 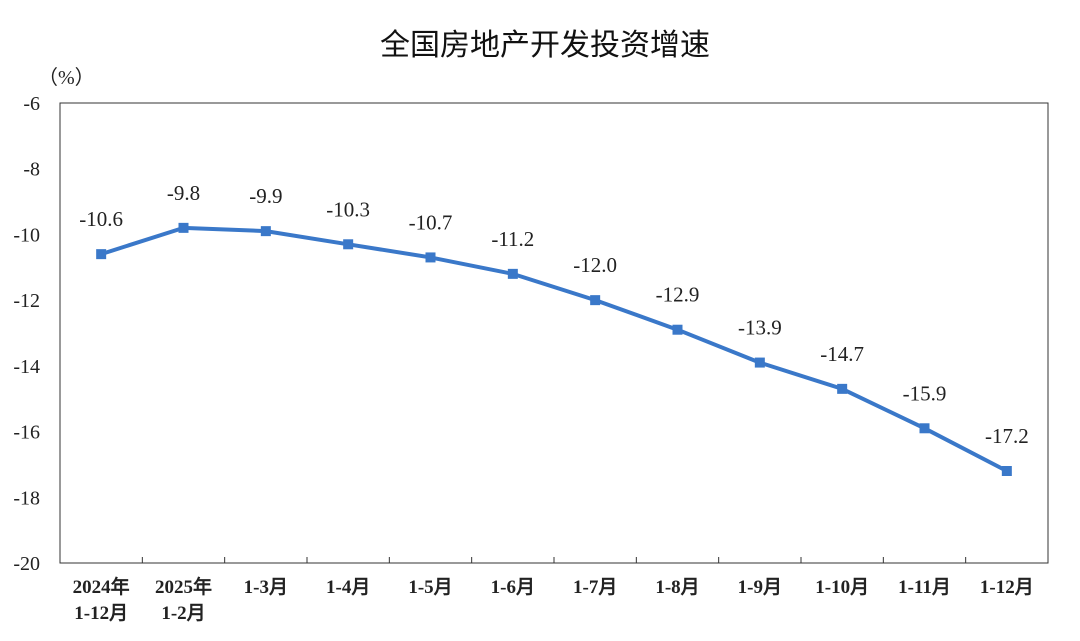 What do you see at coordinates (595, 265) in the screenshot?
I see `data-label: -12.0` at bounding box center [595, 265].